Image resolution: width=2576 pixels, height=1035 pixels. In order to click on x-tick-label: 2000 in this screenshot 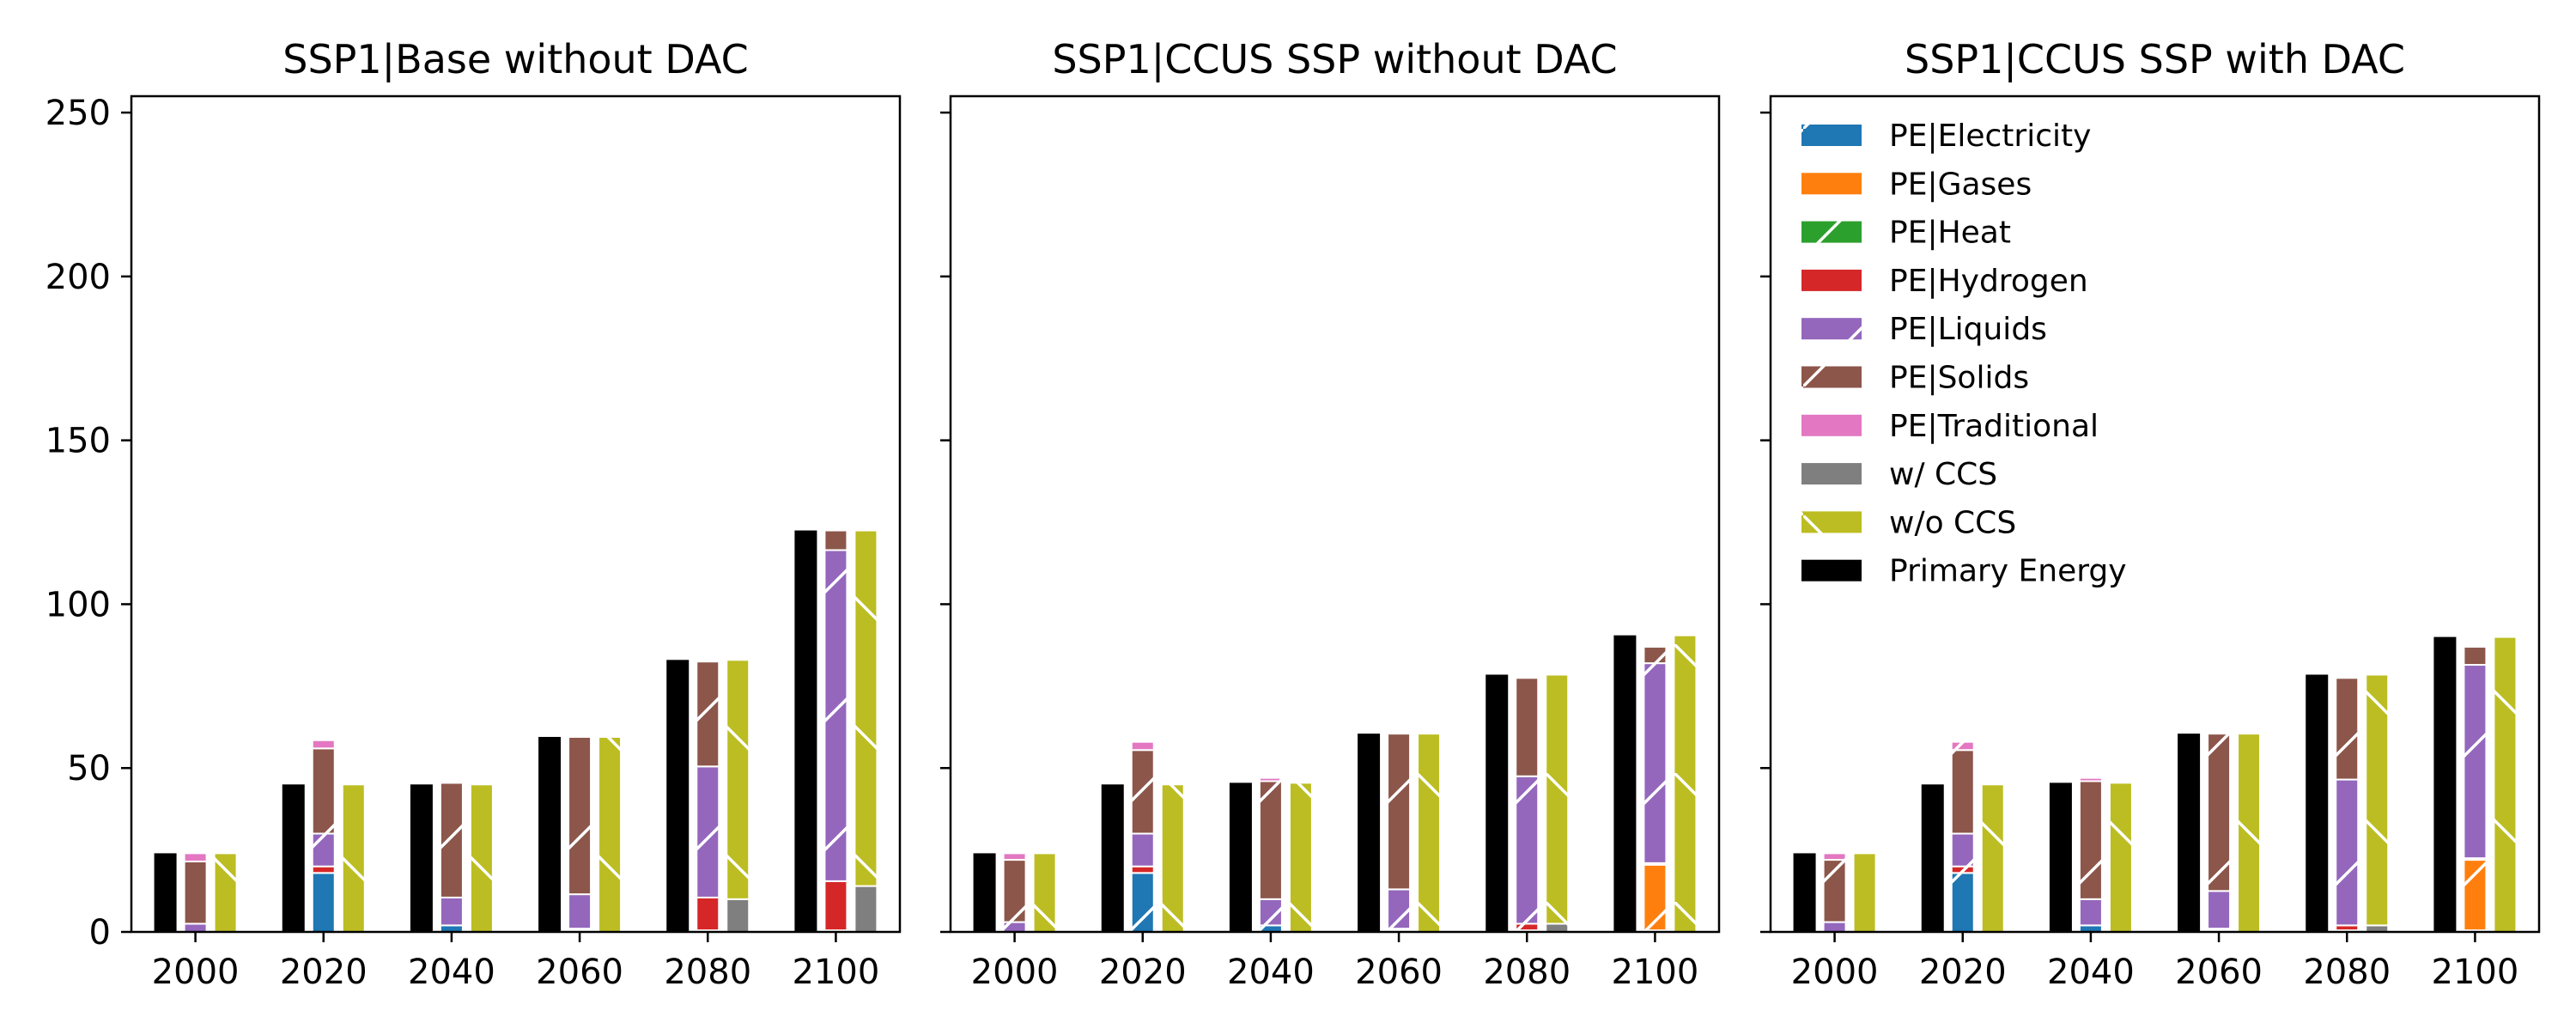, I will do `click(196, 972)`.